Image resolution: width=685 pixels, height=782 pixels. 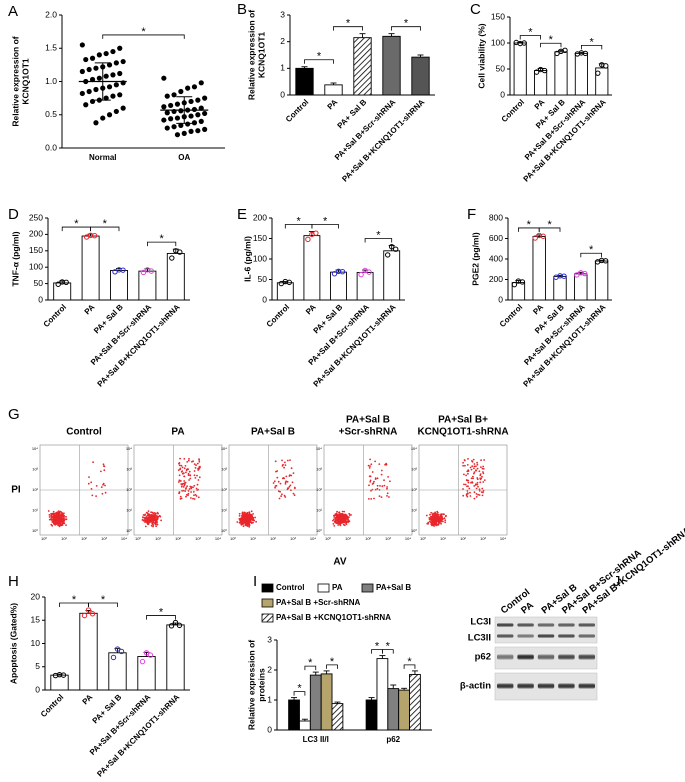 What do you see at coordinates (260, 217) in the screenshot?
I see `y-tick-label: 200` at bounding box center [260, 217].